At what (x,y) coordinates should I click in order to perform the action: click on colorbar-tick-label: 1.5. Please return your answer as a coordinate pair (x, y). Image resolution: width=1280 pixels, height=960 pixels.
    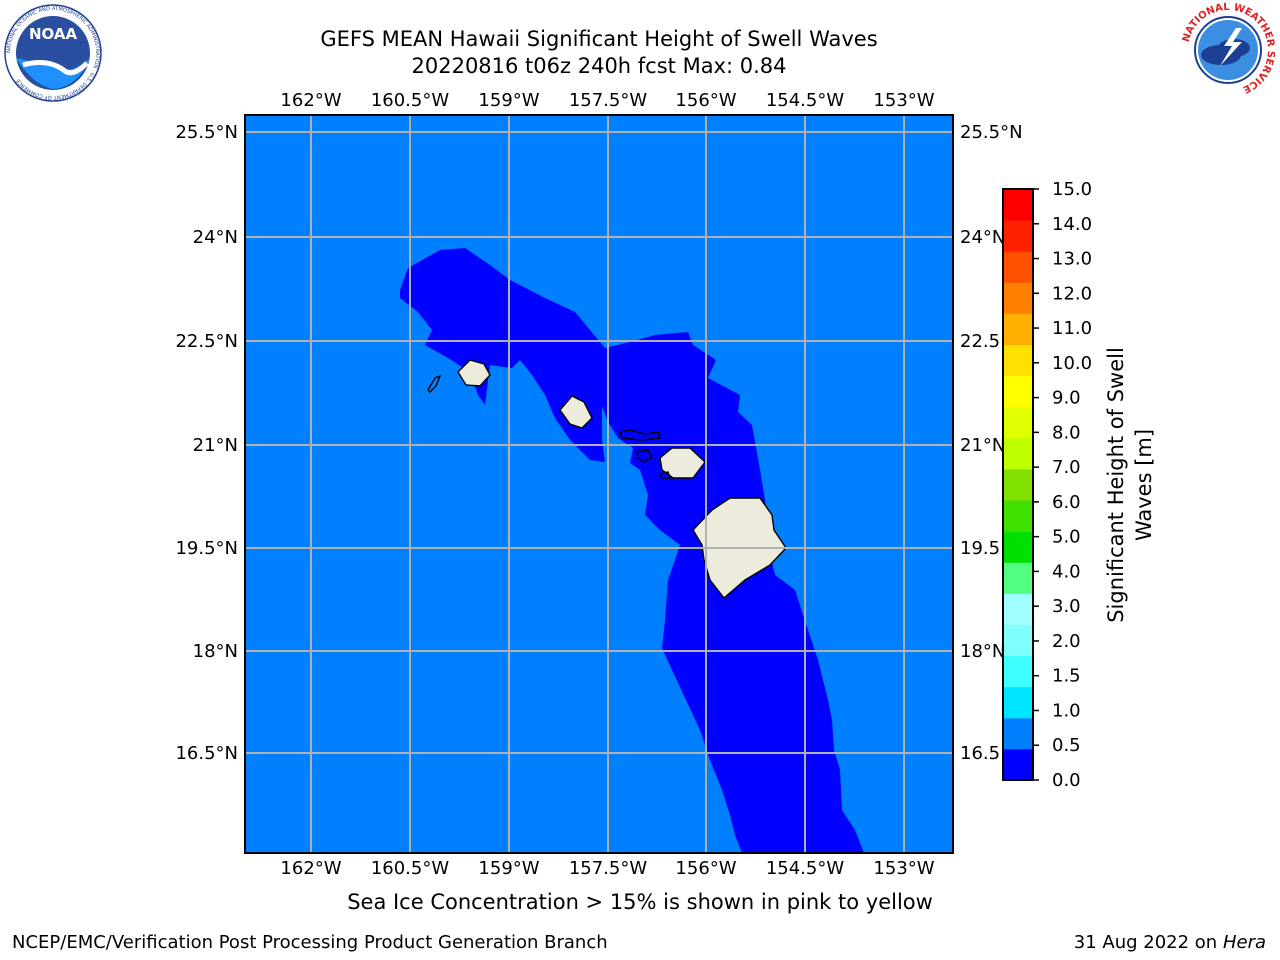
    Looking at the image, I should click on (1066, 676).